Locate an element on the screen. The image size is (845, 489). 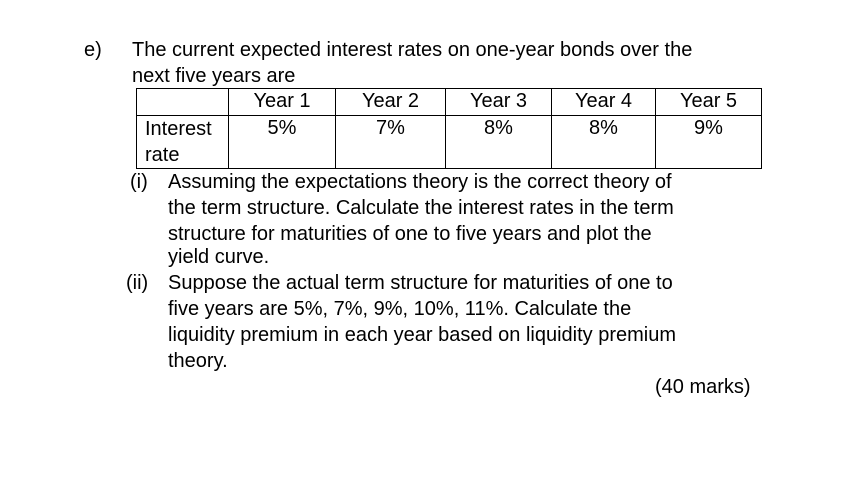
row-label-line-2: rate is located at coordinates (162, 155).